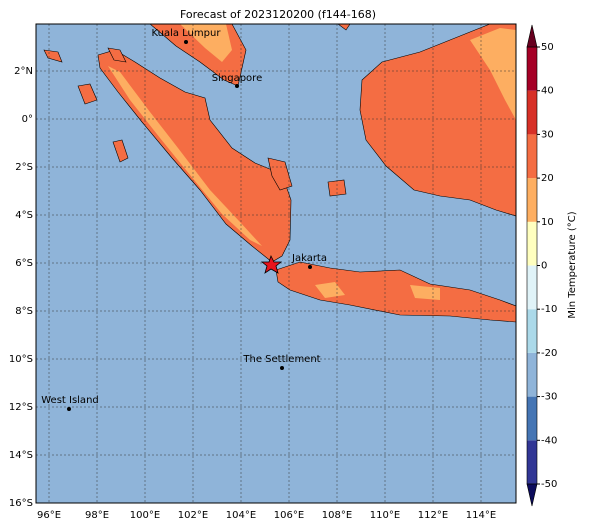 This screenshot has width=590, height=528. Describe the element at coordinates (289, 515) in the screenshot. I see `lon-tick-label: 106°E` at that location.